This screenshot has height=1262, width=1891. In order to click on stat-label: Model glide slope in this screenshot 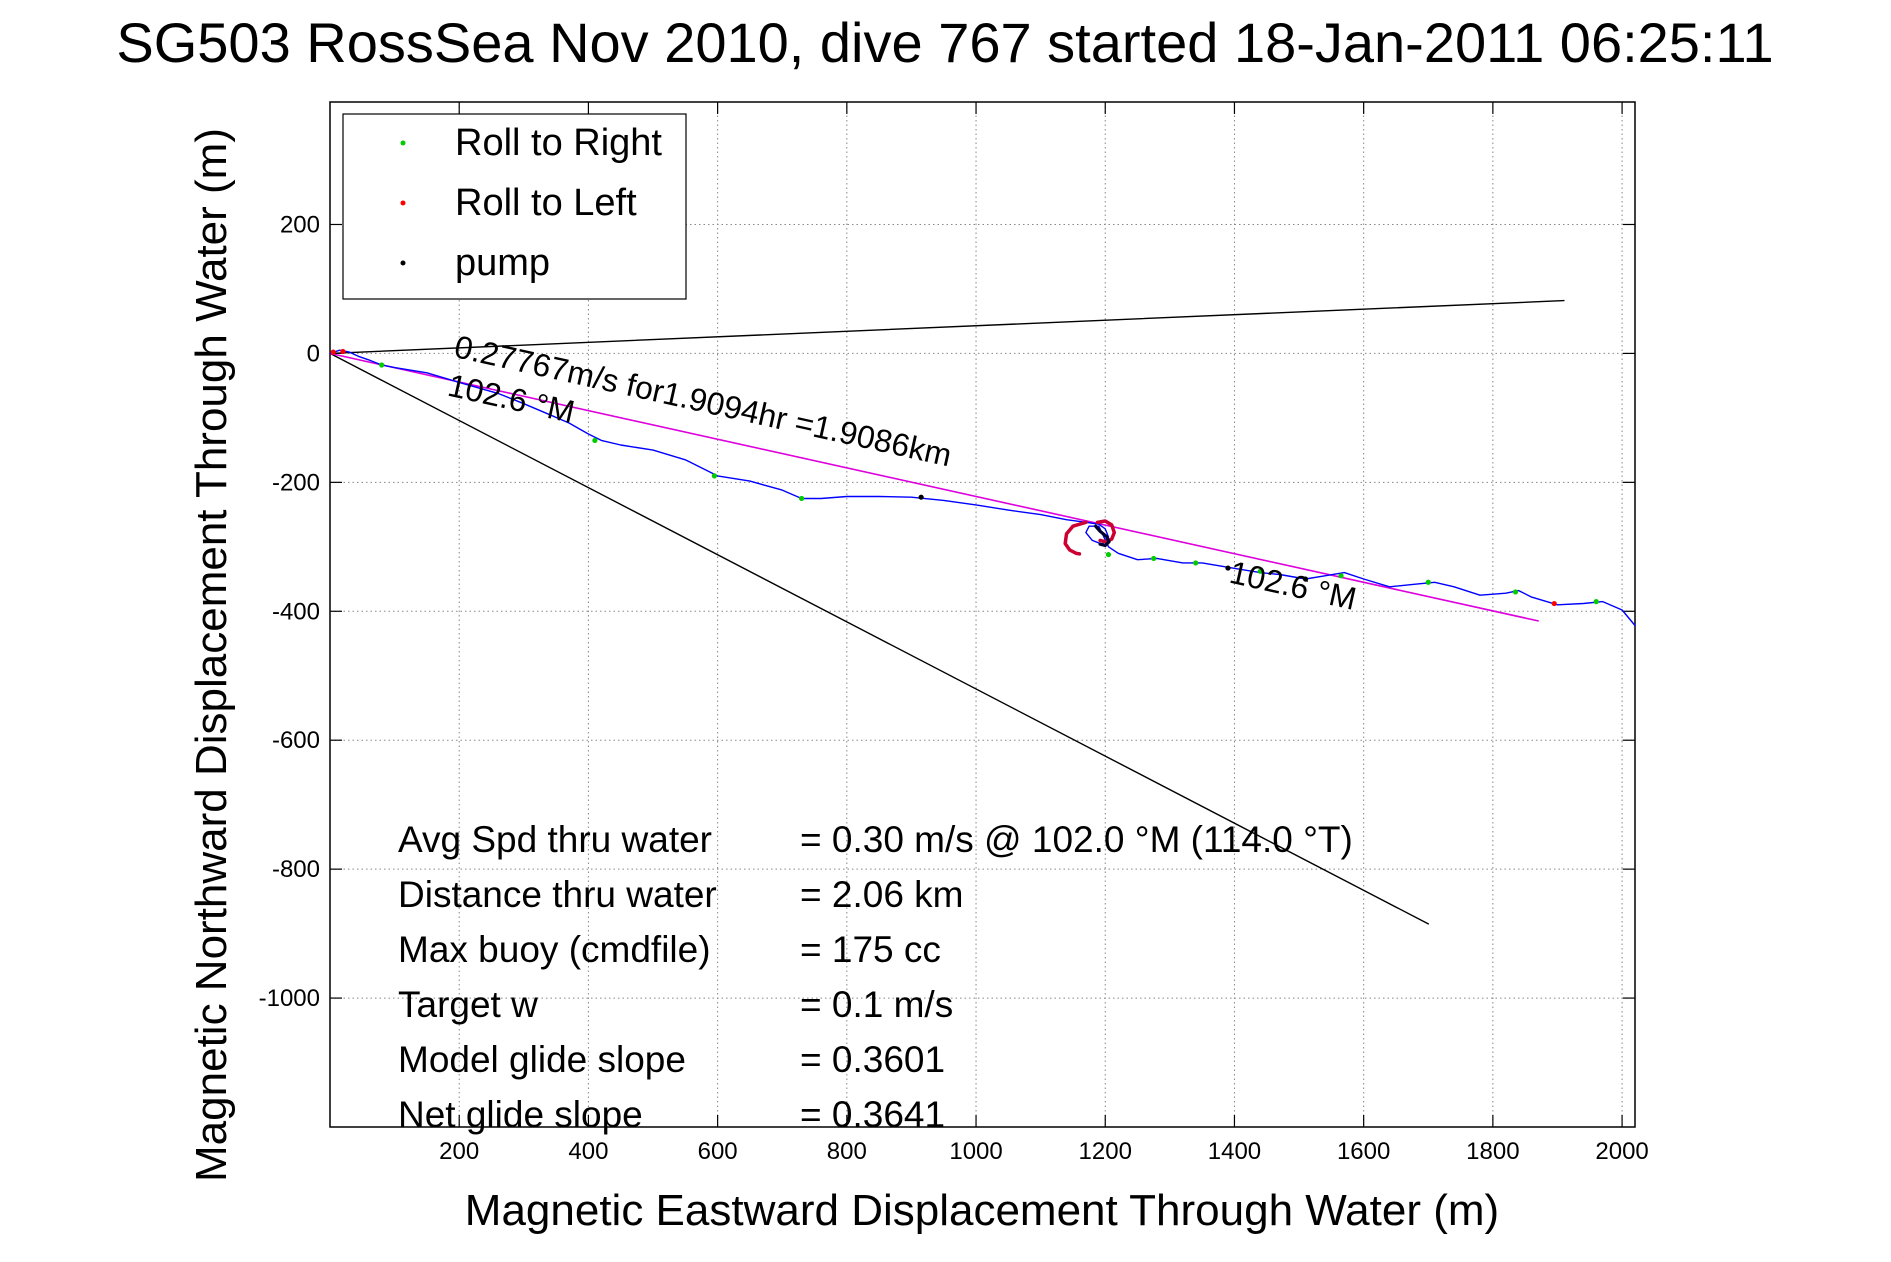, I will do `click(542, 1059)`.